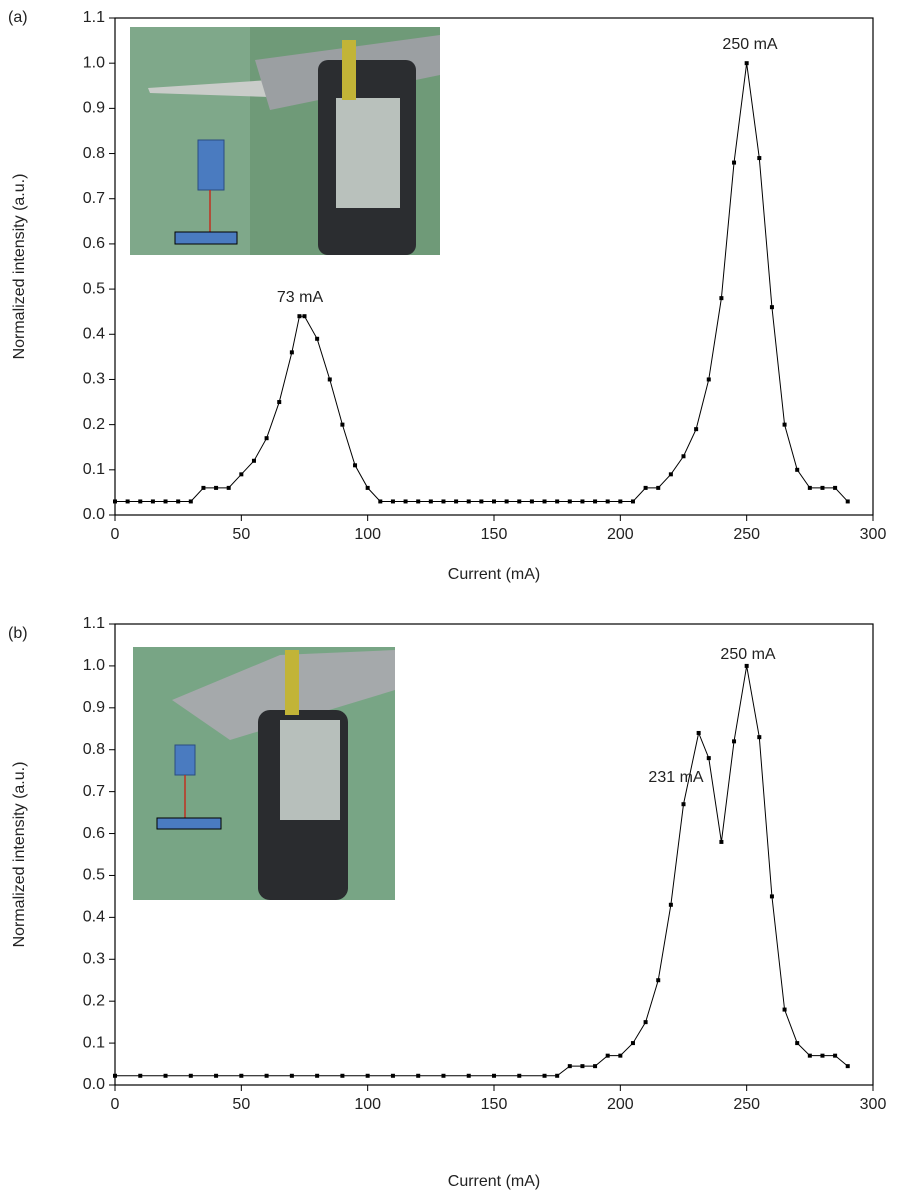 The width and height of the screenshot is (898, 1198). What do you see at coordinates (300, 297) in the screenshot?
I see `annotation: 73 mA` at bounding box center [300, 297].